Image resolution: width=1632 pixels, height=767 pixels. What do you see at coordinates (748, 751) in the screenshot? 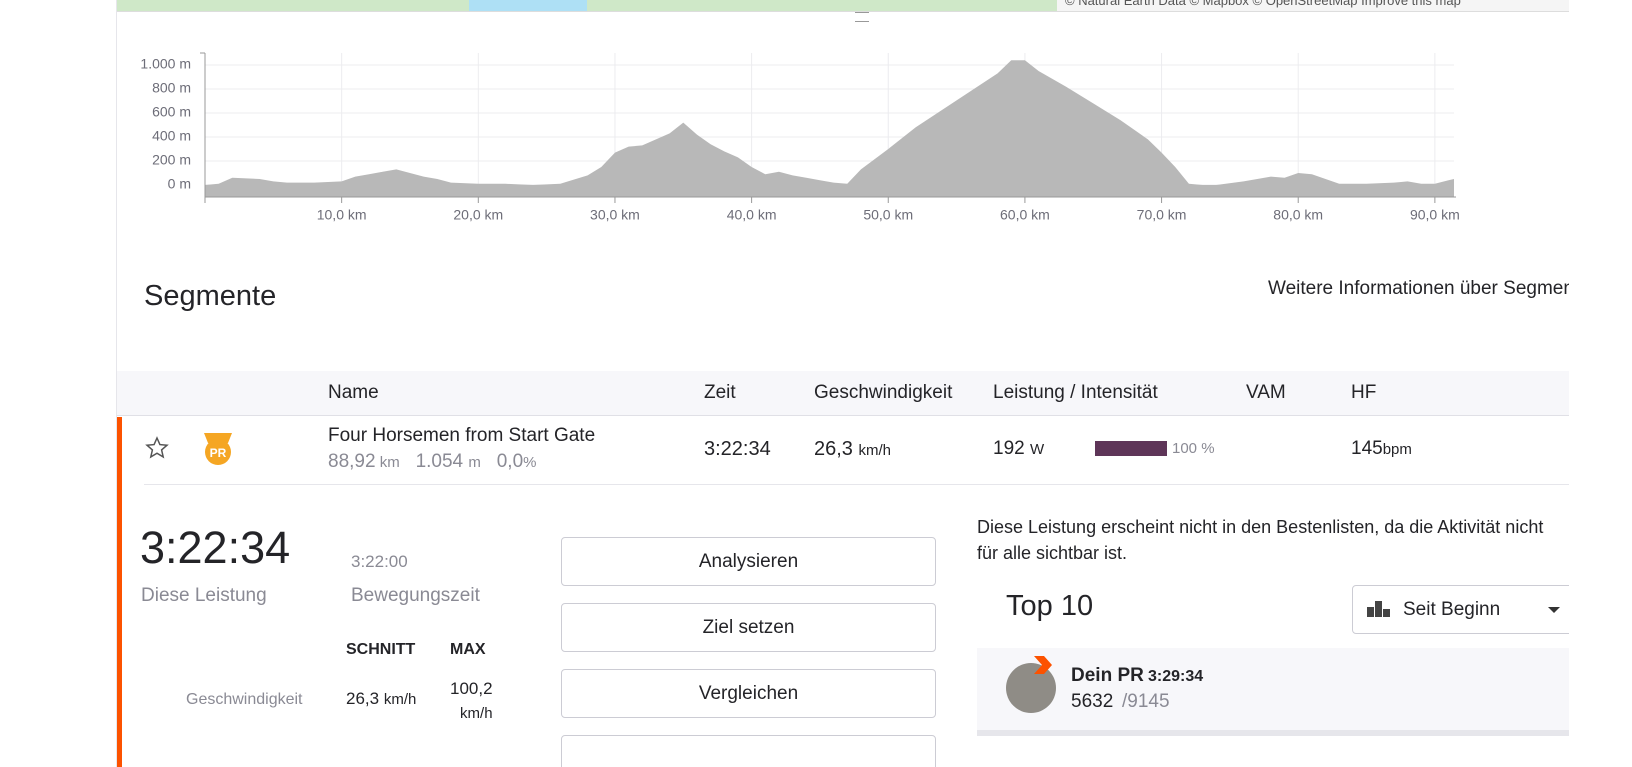
I see `button` at bounding box center [748, 751].